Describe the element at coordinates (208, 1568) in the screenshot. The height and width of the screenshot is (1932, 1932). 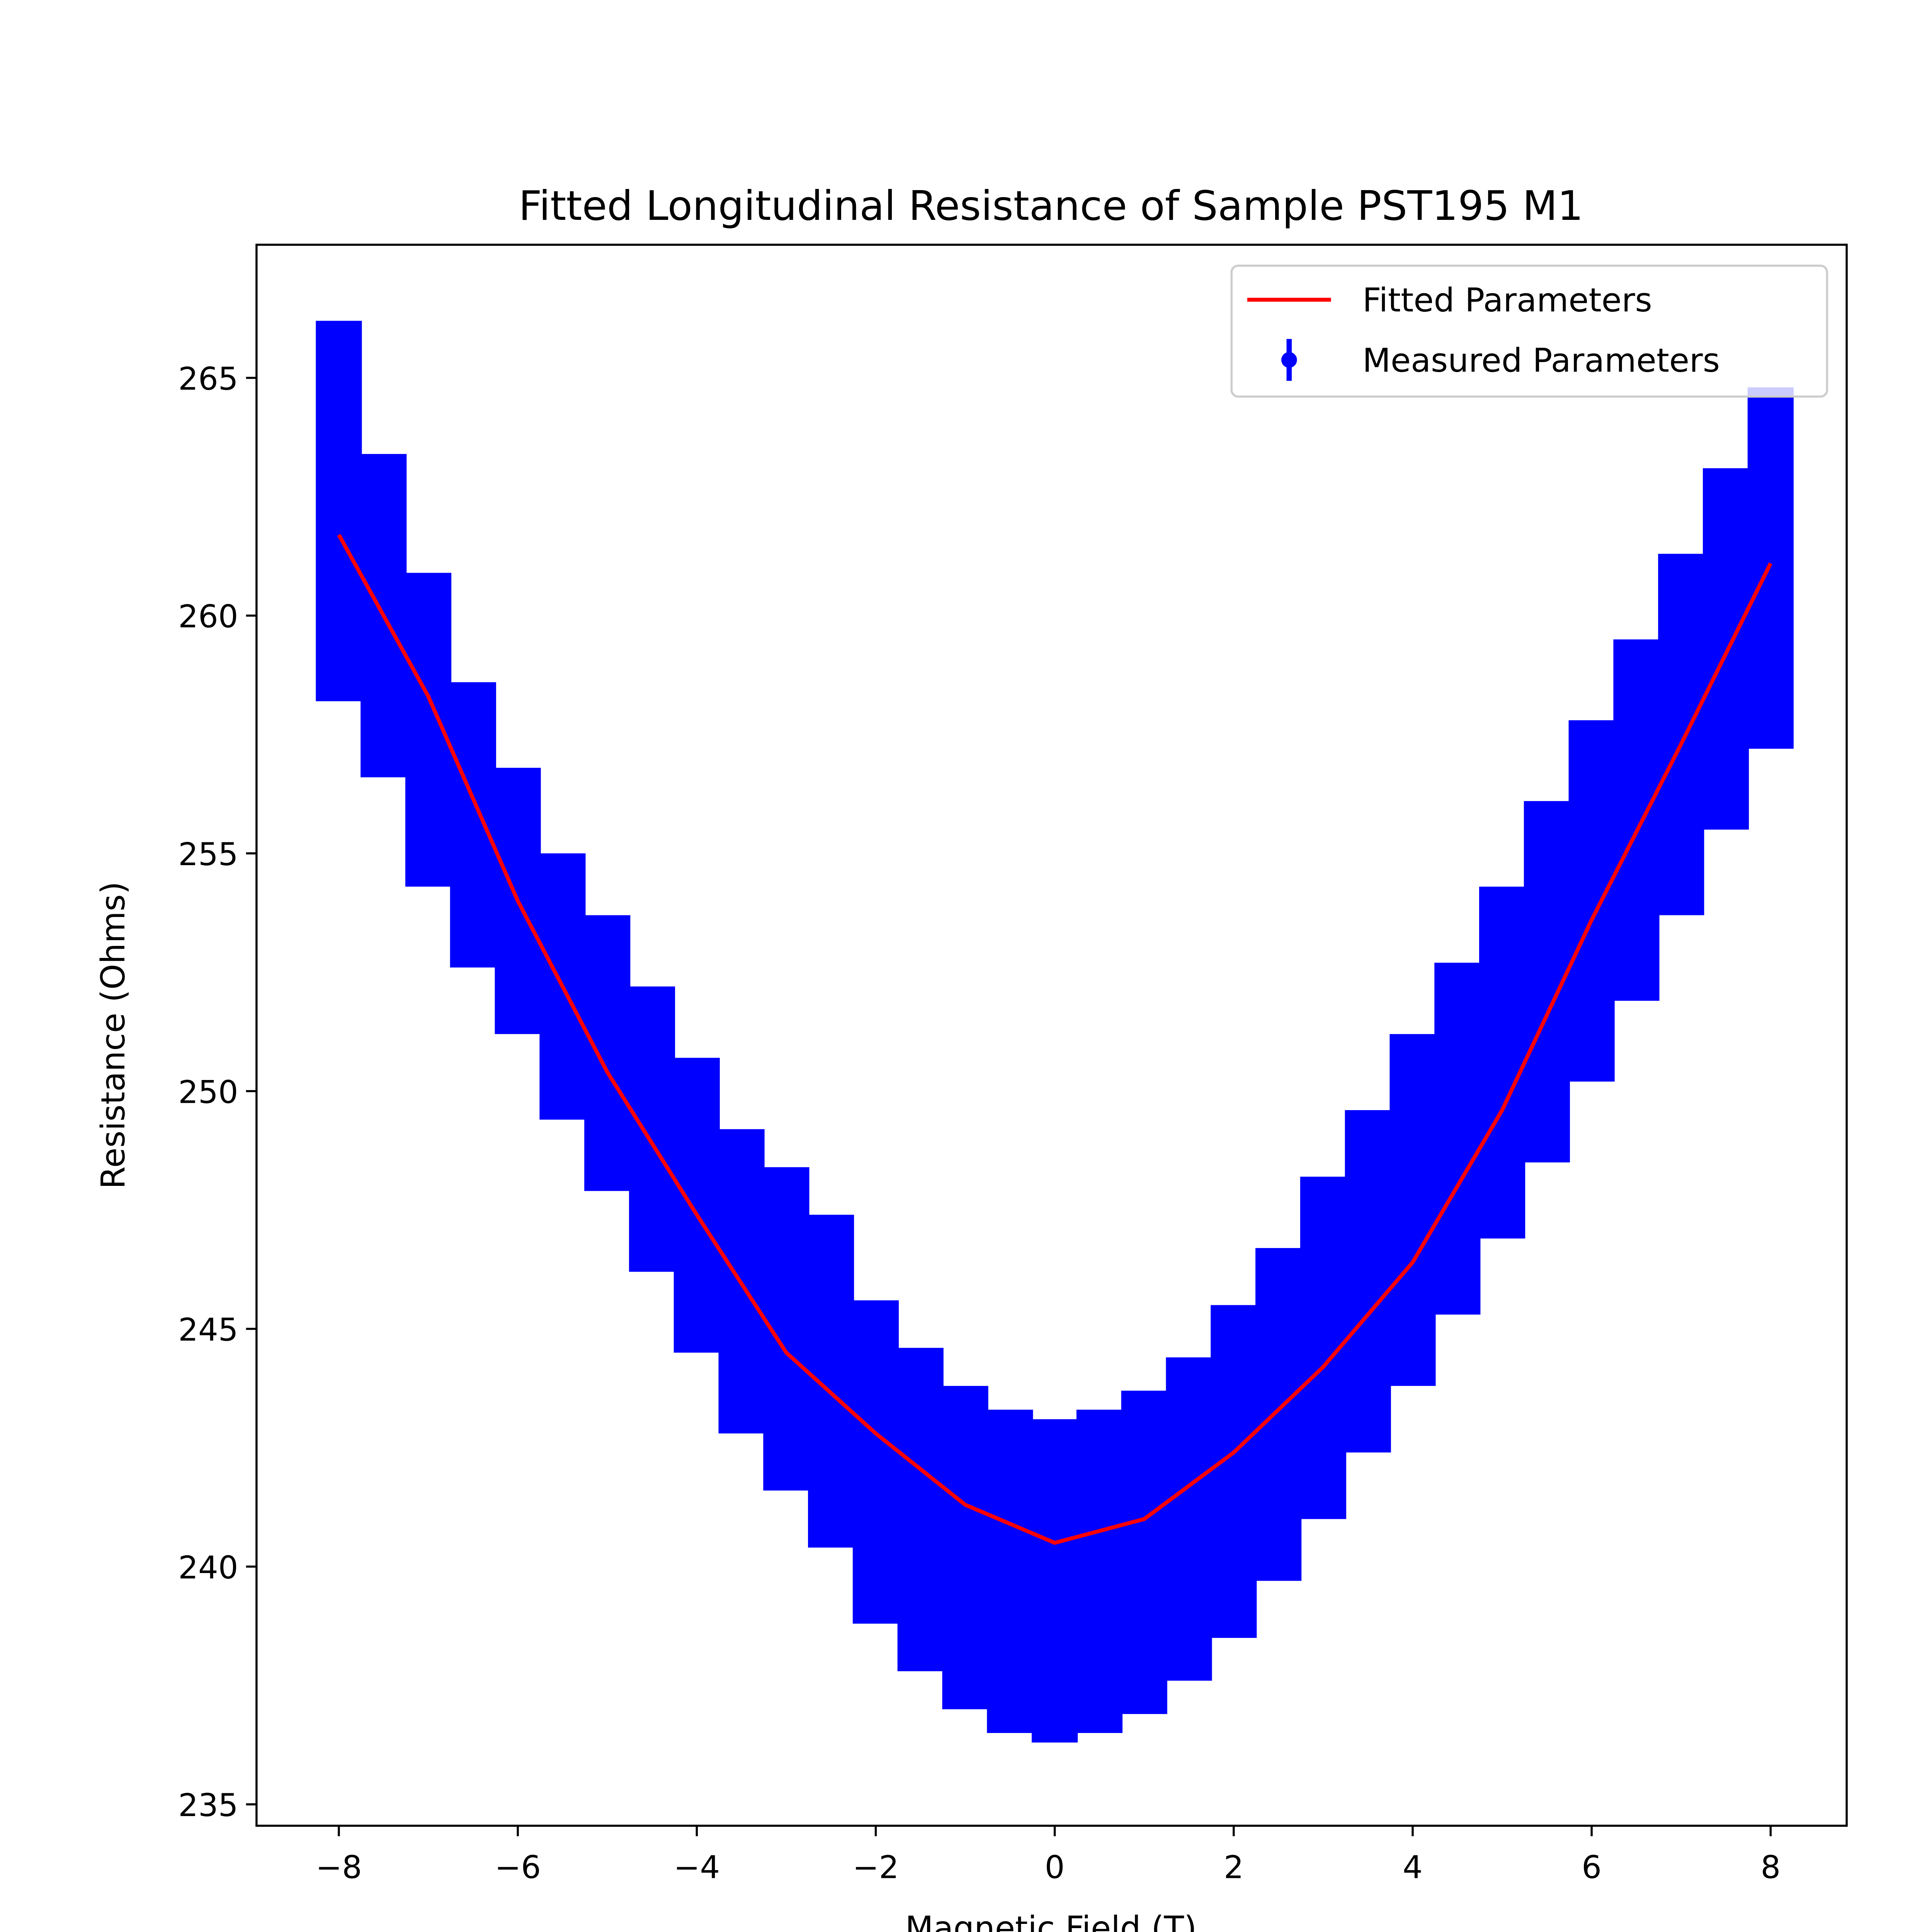
I see `y-tick-label: 240` at that location.